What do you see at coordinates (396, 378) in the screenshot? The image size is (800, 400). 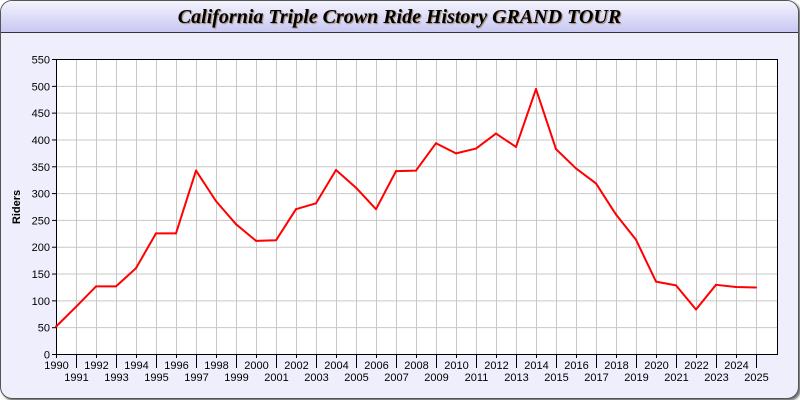 I see `x-tick-label: 2007` at bounding box center [396, 378].